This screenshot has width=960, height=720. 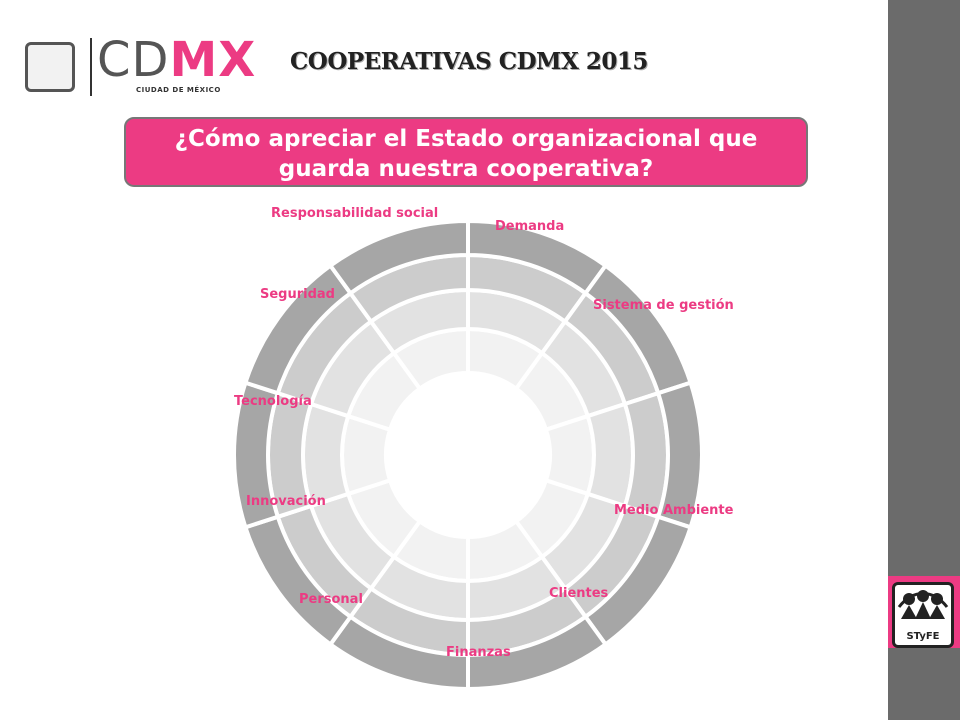 What do you see at coordinates (478, 652) in the screenshot?
I see `segment-label: Finanzas` at bounding box center [478, 652].